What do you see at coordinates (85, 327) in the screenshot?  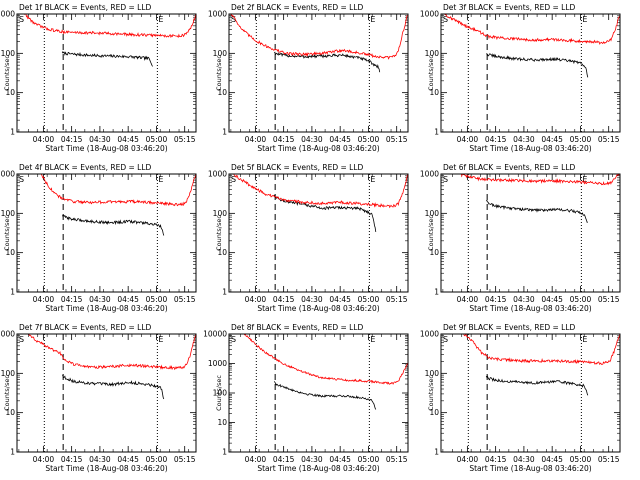 I see `panel-title: Det 7f BLACK = Events, RED = LLD` at bounding box center [85, 327].